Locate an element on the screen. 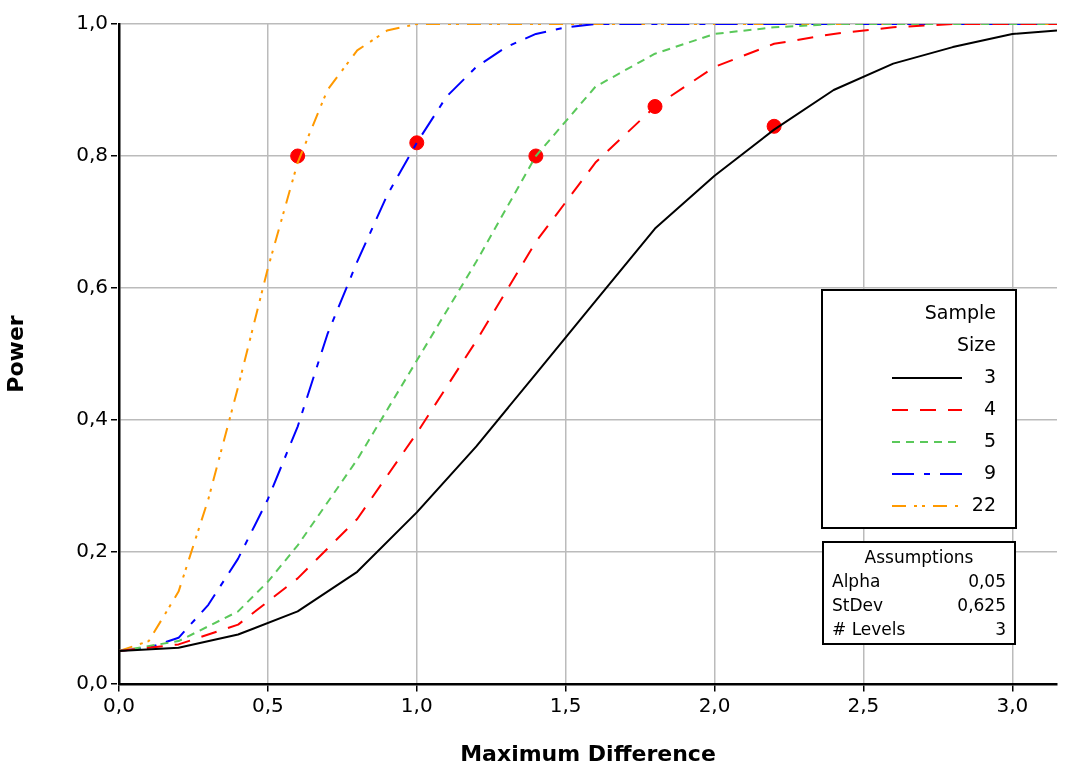 This screenshot has height=772, width=1065. x-axis-title: Maximum Difference is located at coordinates (588, 753).